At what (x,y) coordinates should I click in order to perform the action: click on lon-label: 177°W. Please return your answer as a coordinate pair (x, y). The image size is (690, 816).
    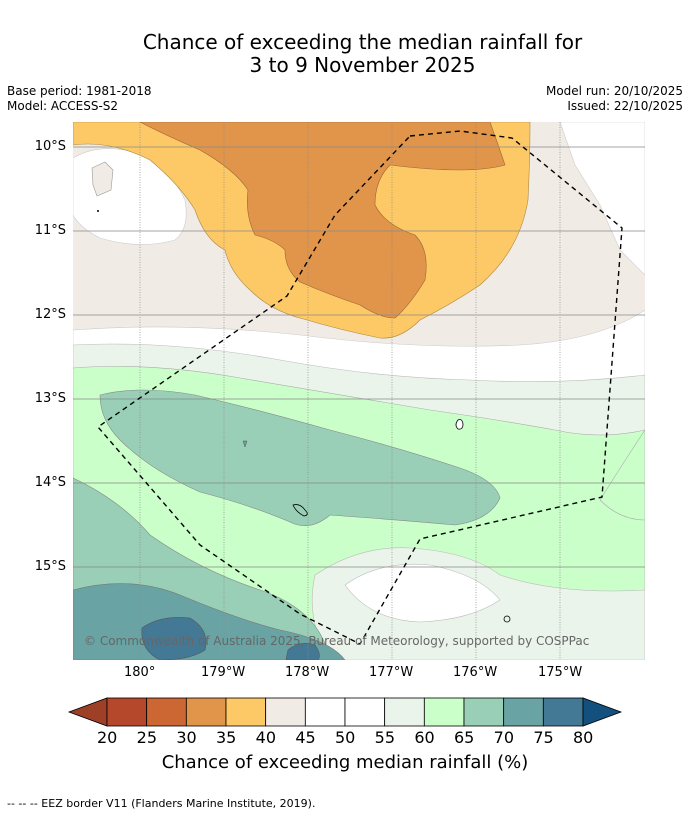
    Looking at the image, I should click on (391, 672).